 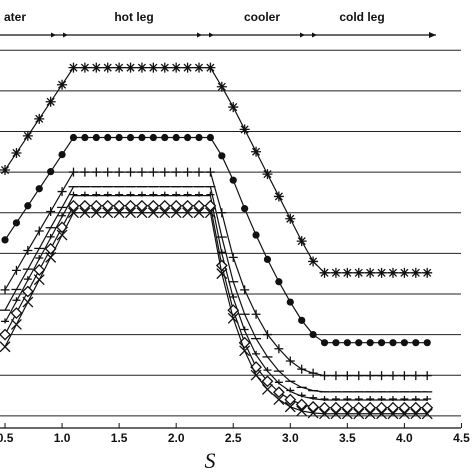 I want to click on x-tick-label: 2.5, so click(x=233, y=438).